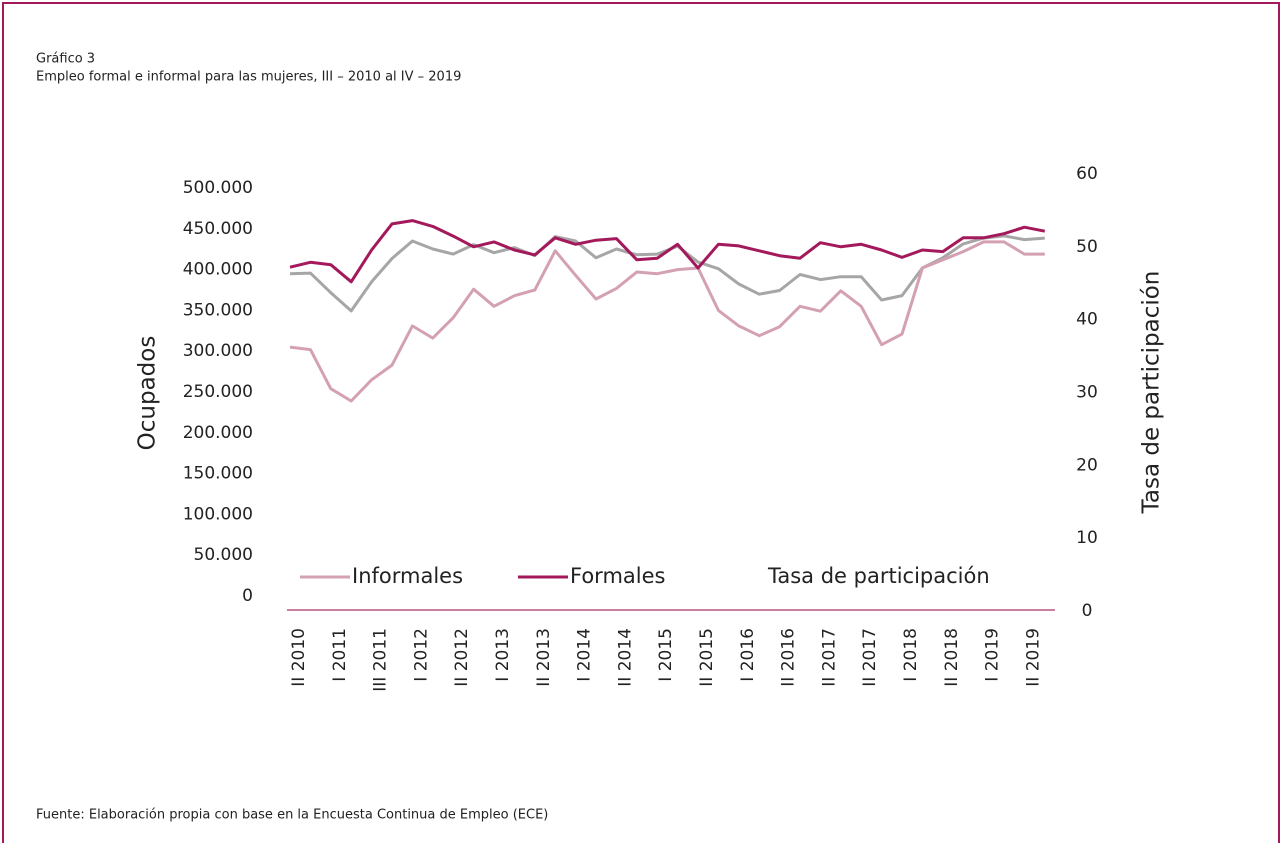 Image resolution: width=1282 pixels, height=843 pixels. Describe the element at coordinates (666, 655) in the screenshot. I see `x-tick-label: I 2015` at that location.